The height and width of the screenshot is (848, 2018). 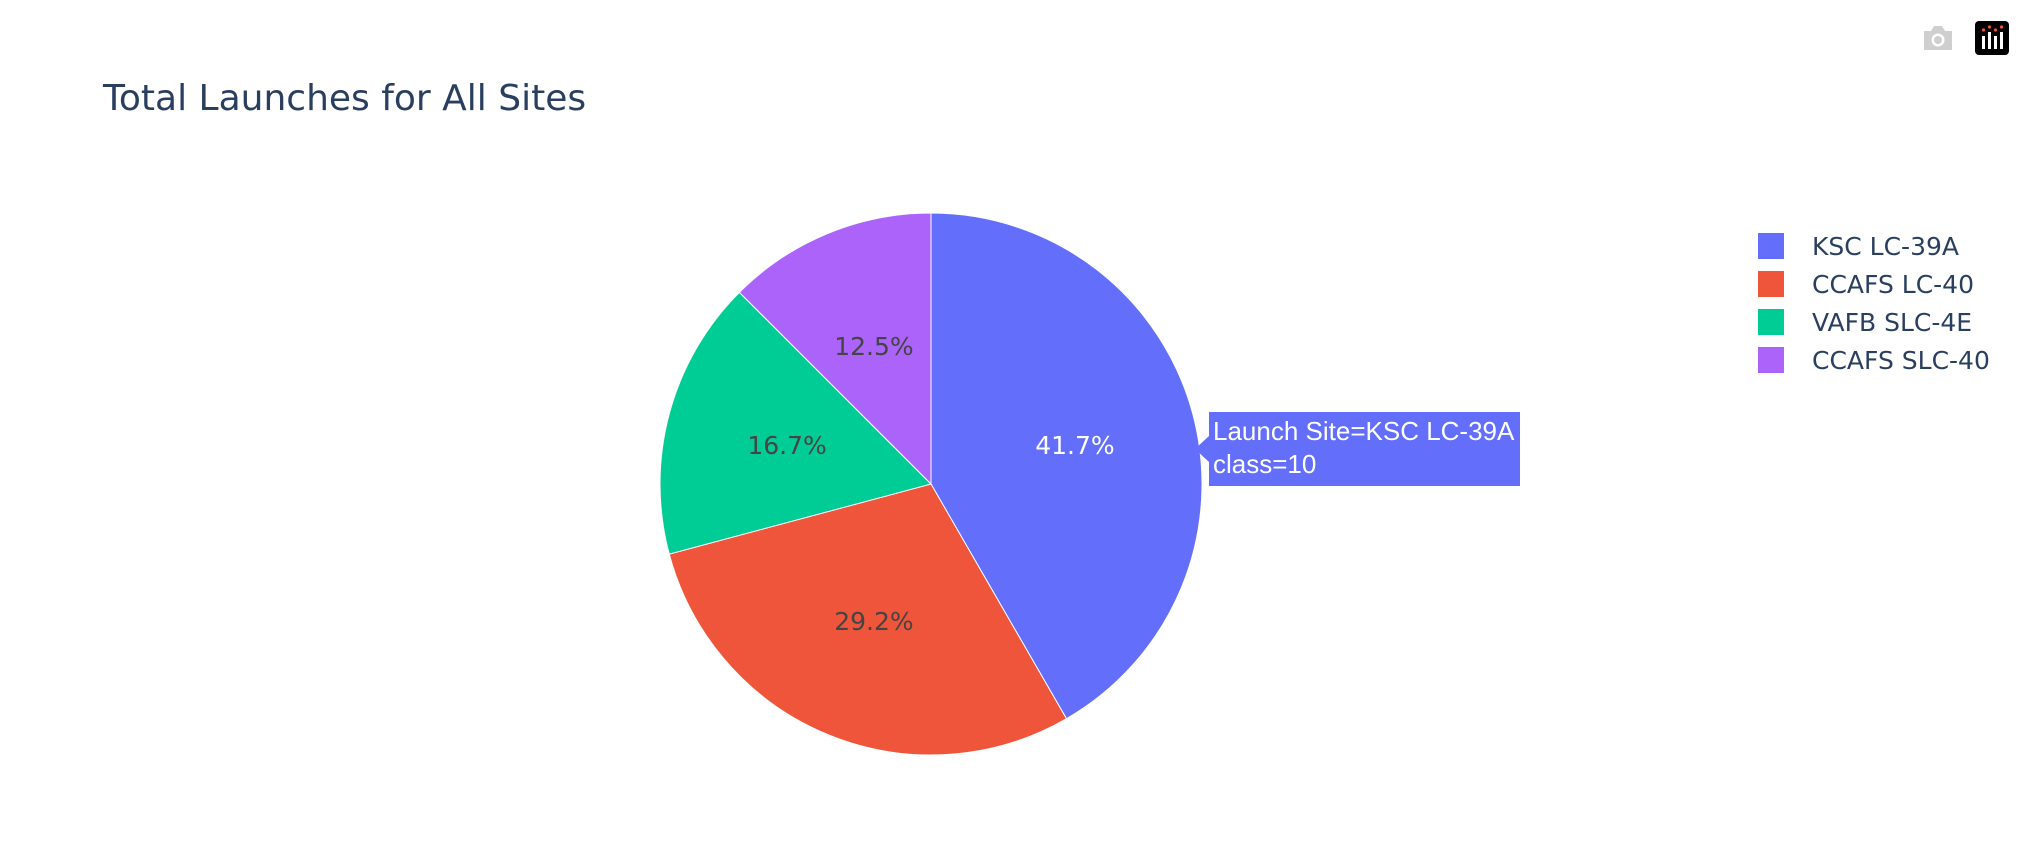 I want to click on hover-tooltip: Launch Site=KSC LC-39A class=10, so click(x=1364, y=449).